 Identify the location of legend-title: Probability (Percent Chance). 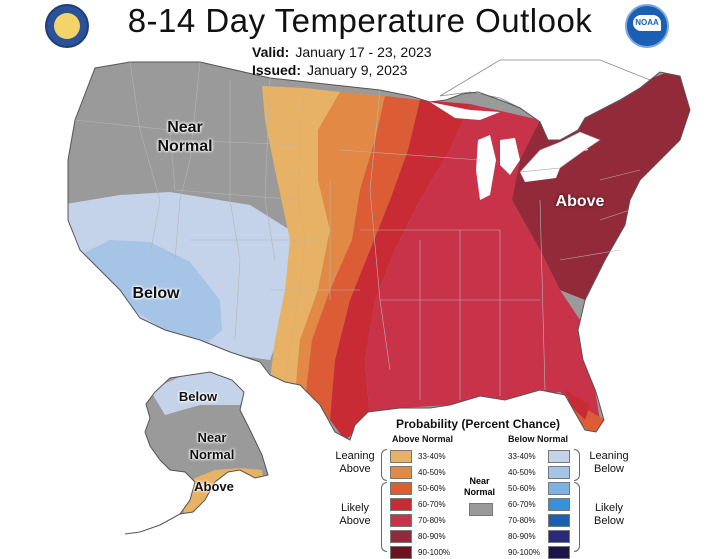
(478, 424).